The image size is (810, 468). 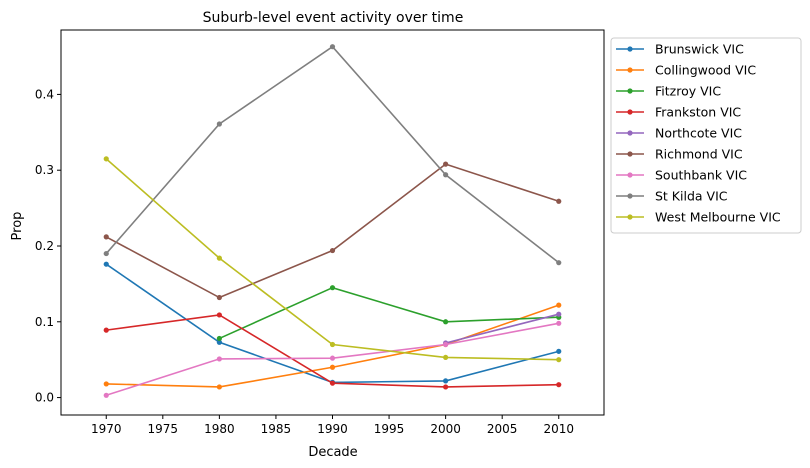 What do you see at coordinates (698, 112) in the screenshot?
I see `legend-label: Frankston VIC` at bounding box center [698, 112].